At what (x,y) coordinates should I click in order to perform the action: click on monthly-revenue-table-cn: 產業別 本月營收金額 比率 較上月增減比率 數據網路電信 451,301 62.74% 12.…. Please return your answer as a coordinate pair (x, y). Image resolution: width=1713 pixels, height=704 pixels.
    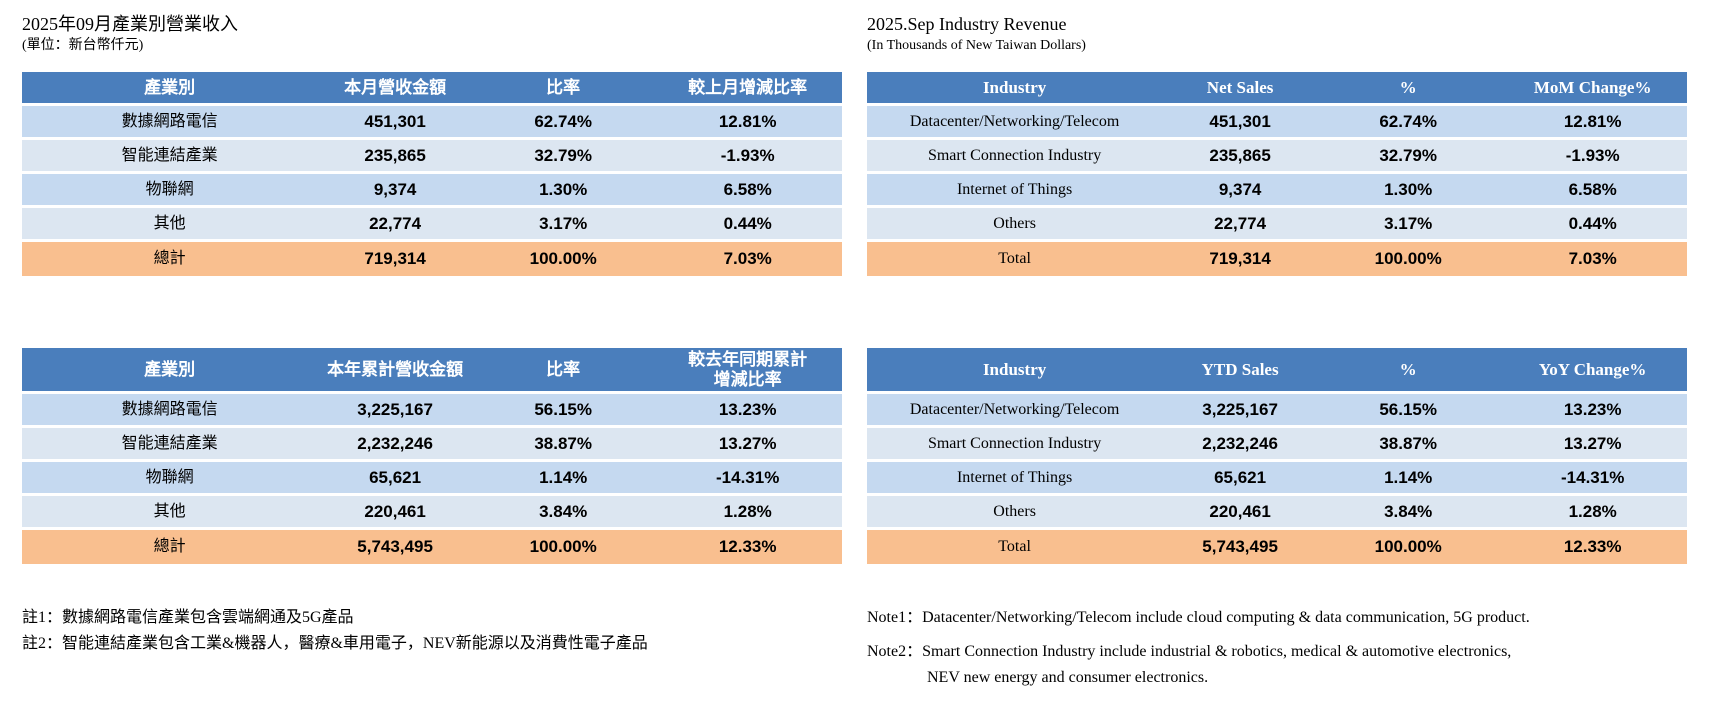
    Looking at the image, I should click on (432, 174).